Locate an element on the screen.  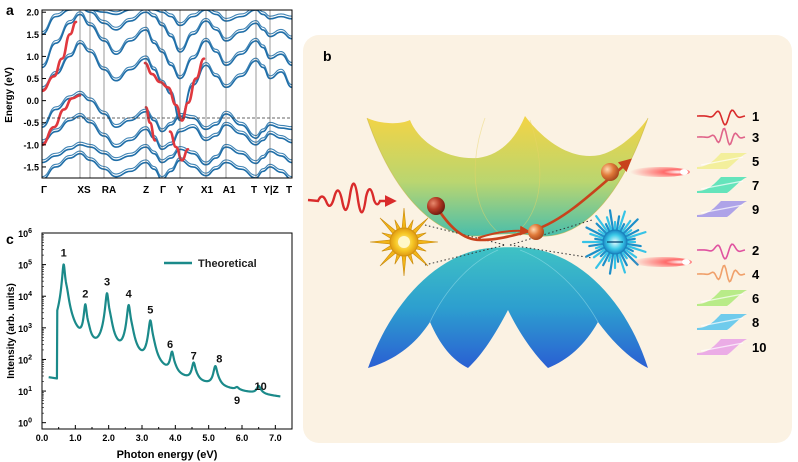
conduction-band-ridge is located at coordinates (507, 176).